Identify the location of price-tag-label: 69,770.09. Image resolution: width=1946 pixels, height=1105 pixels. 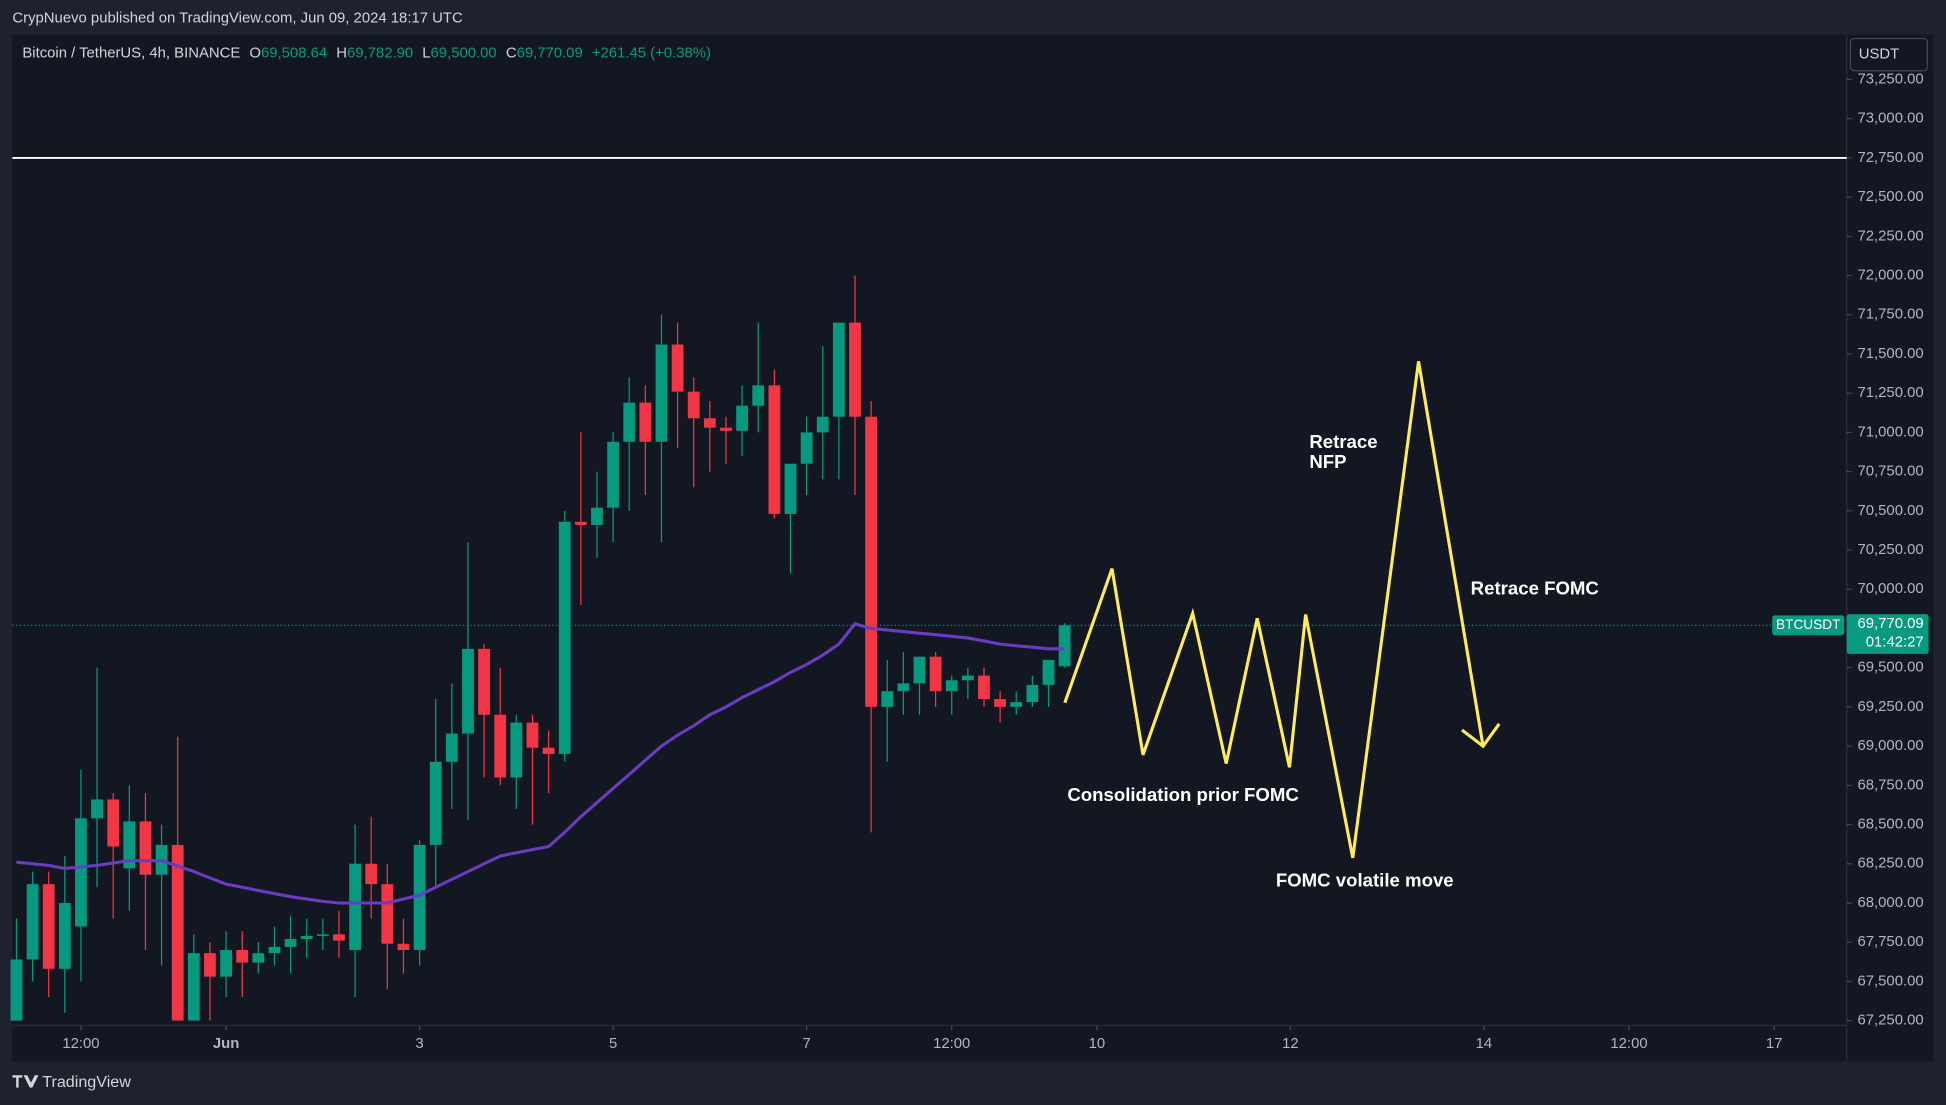
(1890, 624).